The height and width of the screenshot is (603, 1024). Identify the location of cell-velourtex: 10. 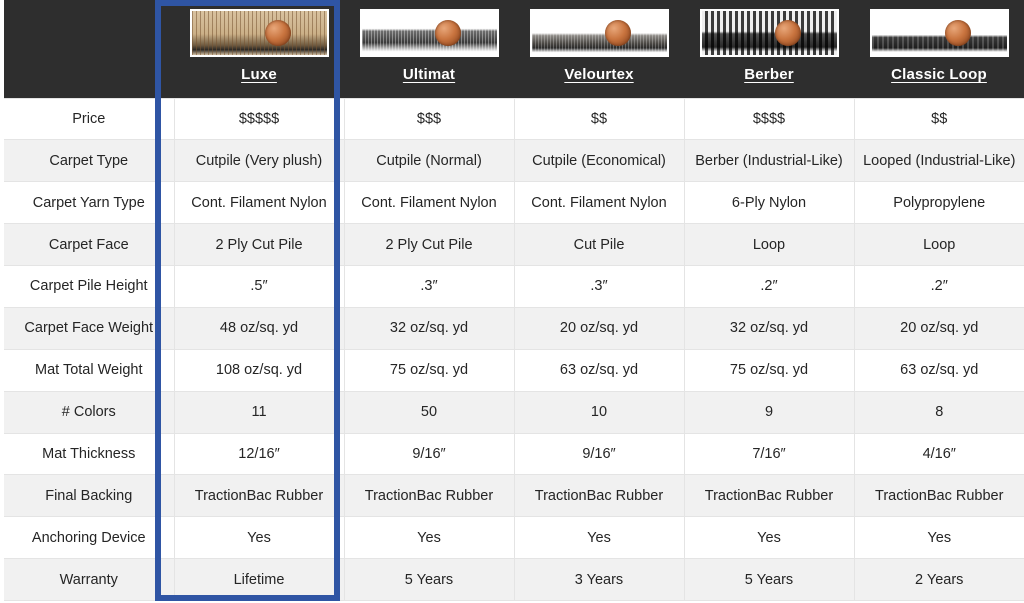
(599, 412).